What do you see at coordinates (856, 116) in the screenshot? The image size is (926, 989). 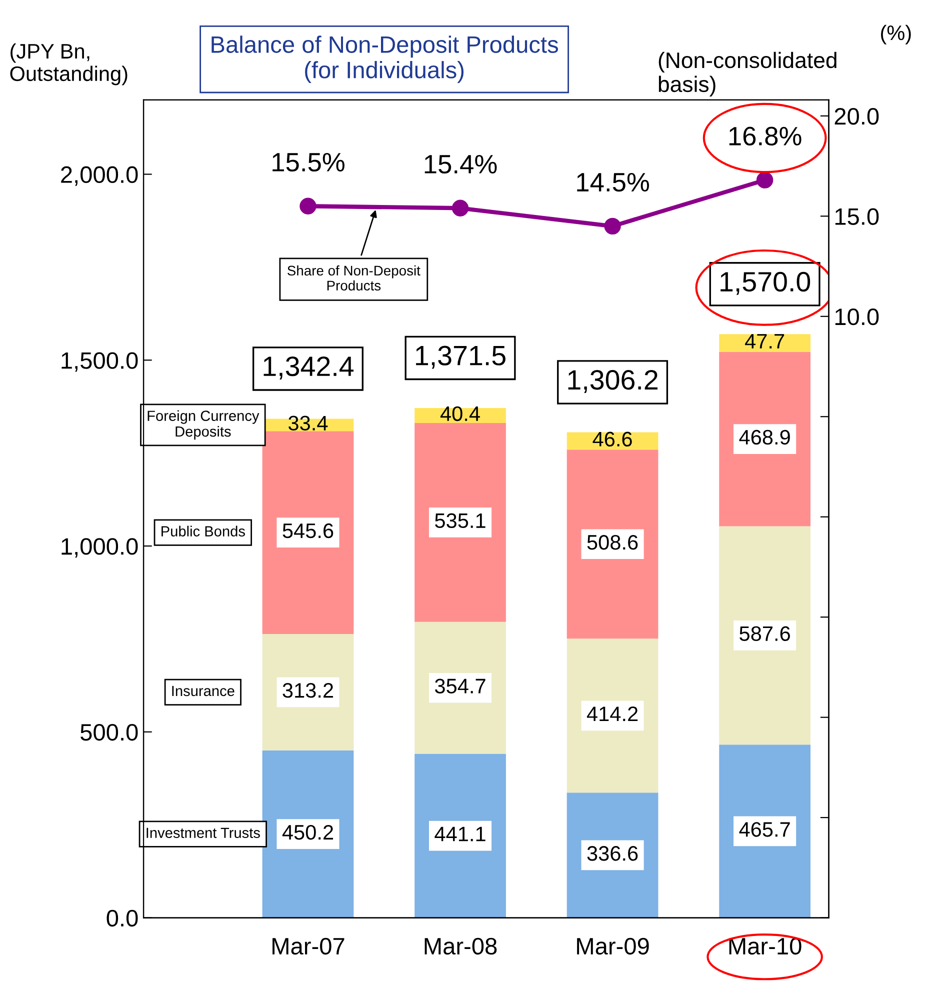 I see `y2-tick-label: 20.0` at bounding box center [856, 116].